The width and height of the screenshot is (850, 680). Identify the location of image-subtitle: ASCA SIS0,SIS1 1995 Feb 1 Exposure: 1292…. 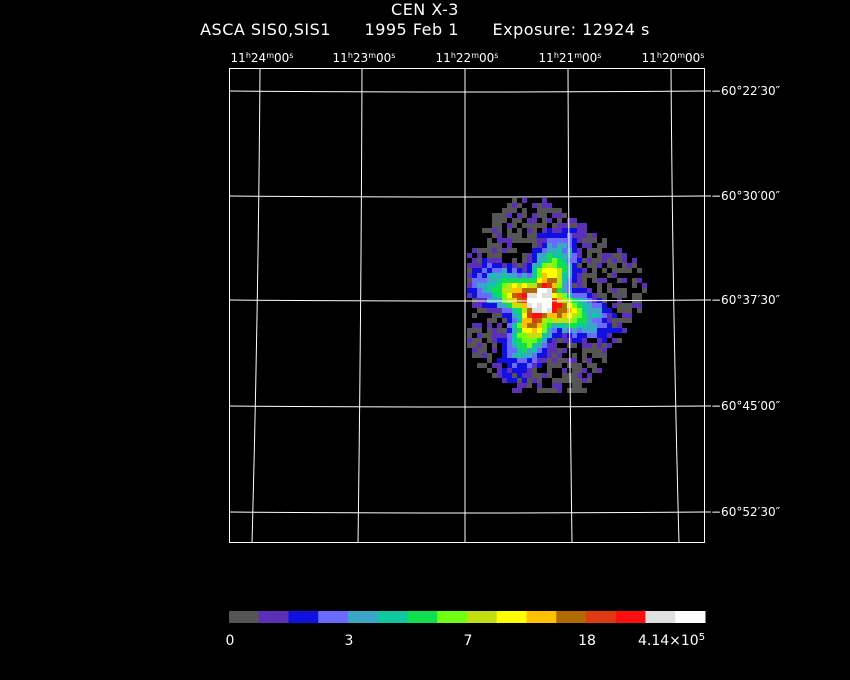
(425, 29).